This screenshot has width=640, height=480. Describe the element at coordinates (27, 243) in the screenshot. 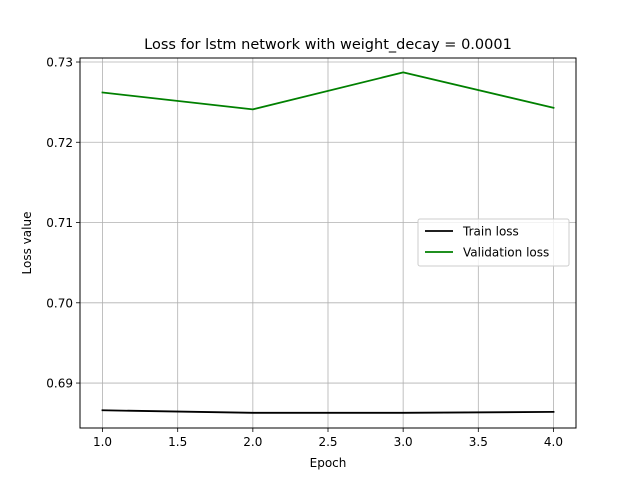

I see `y-axis-label: Loss value` at that location.